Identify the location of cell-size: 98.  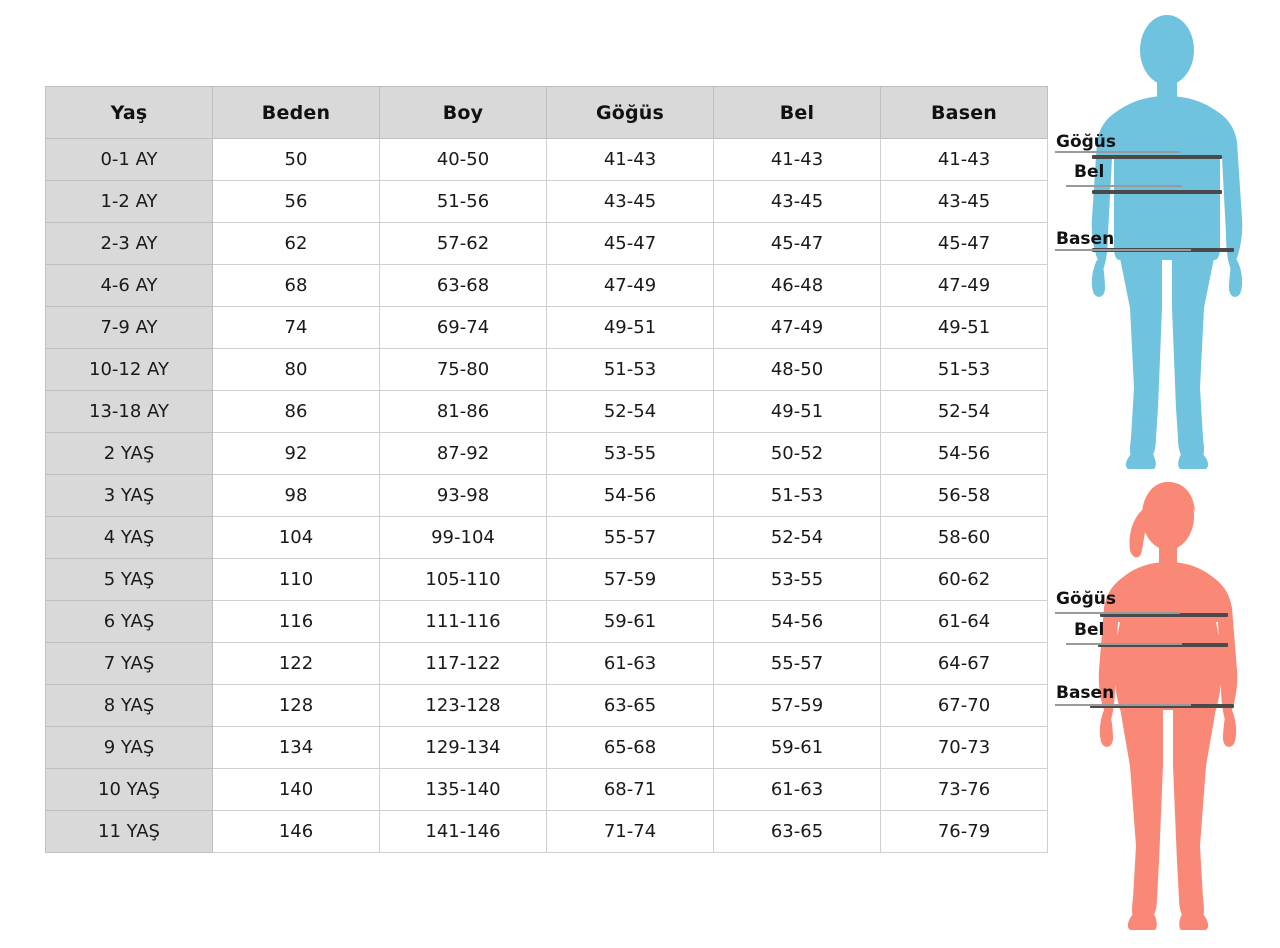
(296, 495).